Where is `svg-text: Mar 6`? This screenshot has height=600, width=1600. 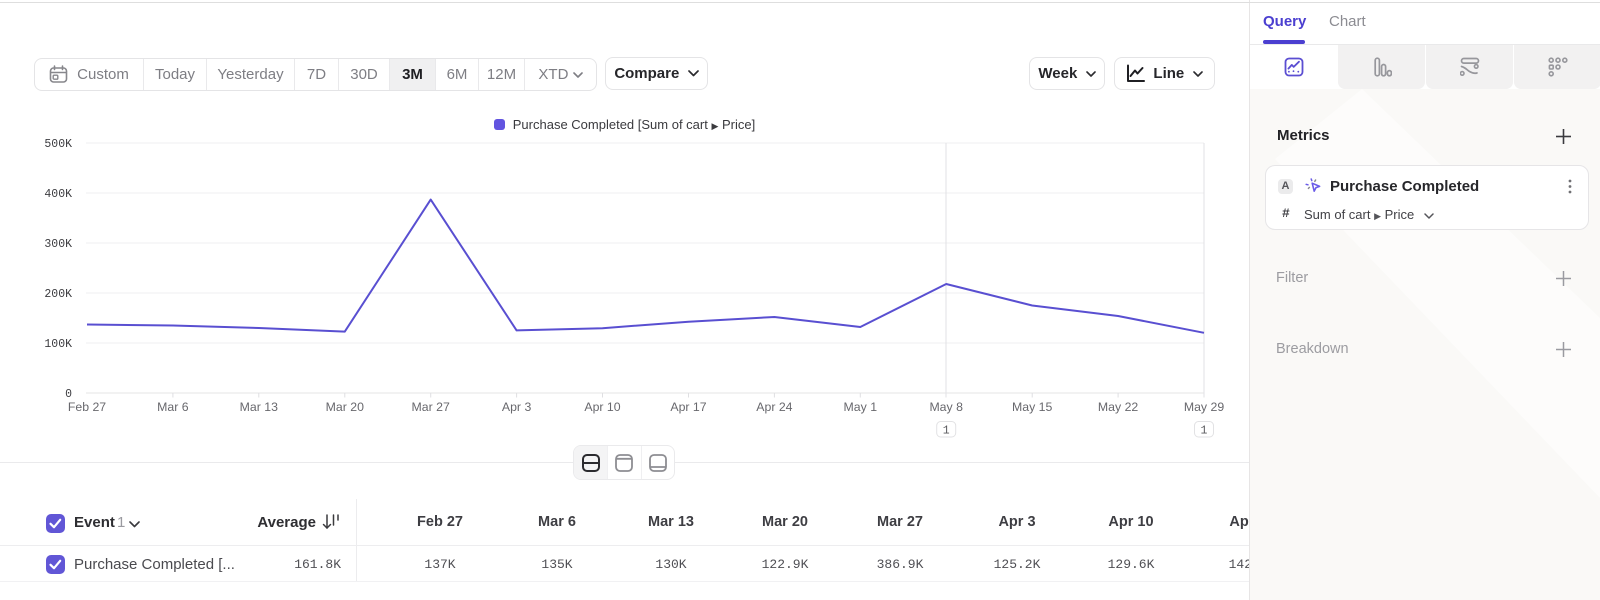 svg-text: Mar 6 is located at coordinates (173, 407).